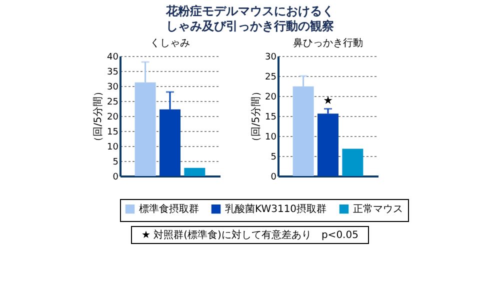 Image resolution: width=500 pixels, height=287 pixels. Describe the element at coordinates (112, 73) in the screenshot. I see `y-tick-label: 35` at that location.